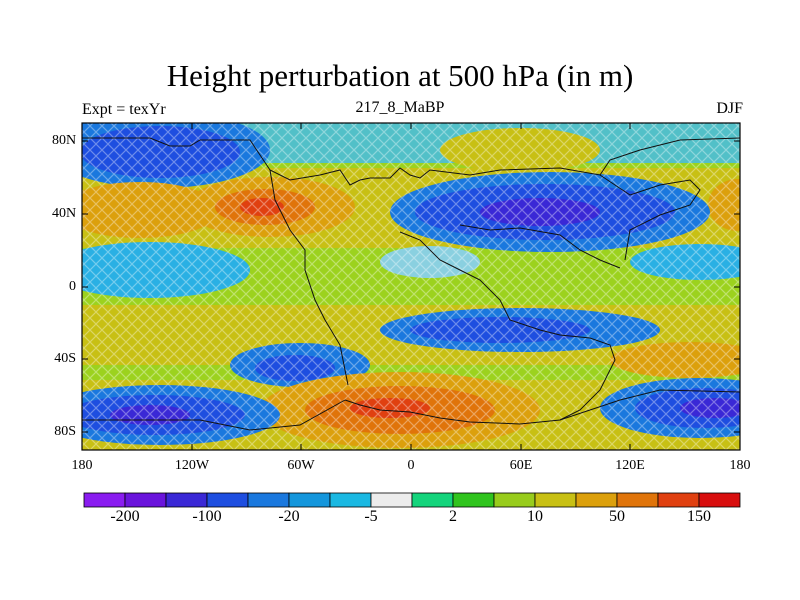  What do you see at coordinates (535, 516) in the screenshot?
I see `colorbar-label: 10` at bounding box center [535, 516].